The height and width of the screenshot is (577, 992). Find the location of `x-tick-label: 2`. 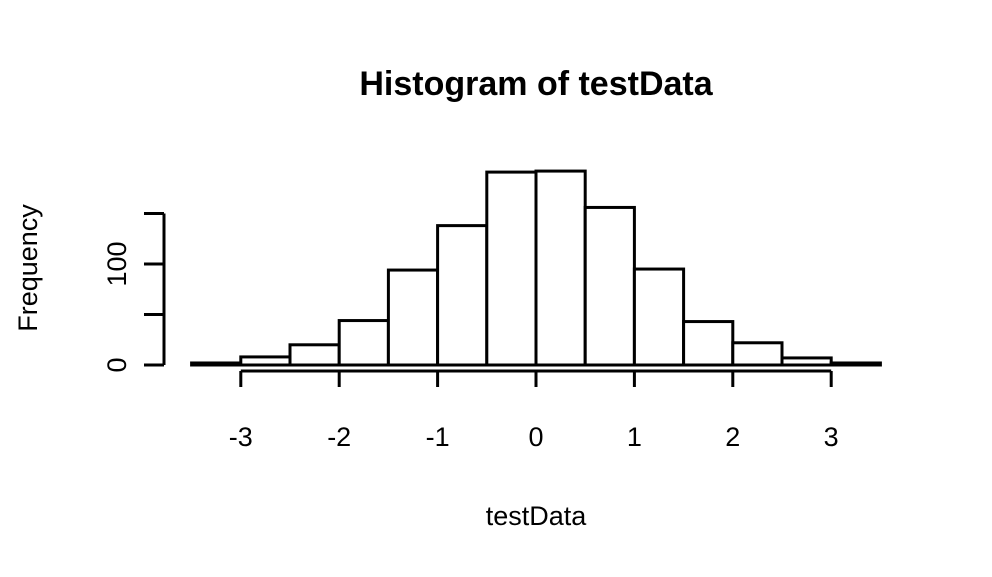

x-tick-label: 2 is located at coordinates (732, 437).